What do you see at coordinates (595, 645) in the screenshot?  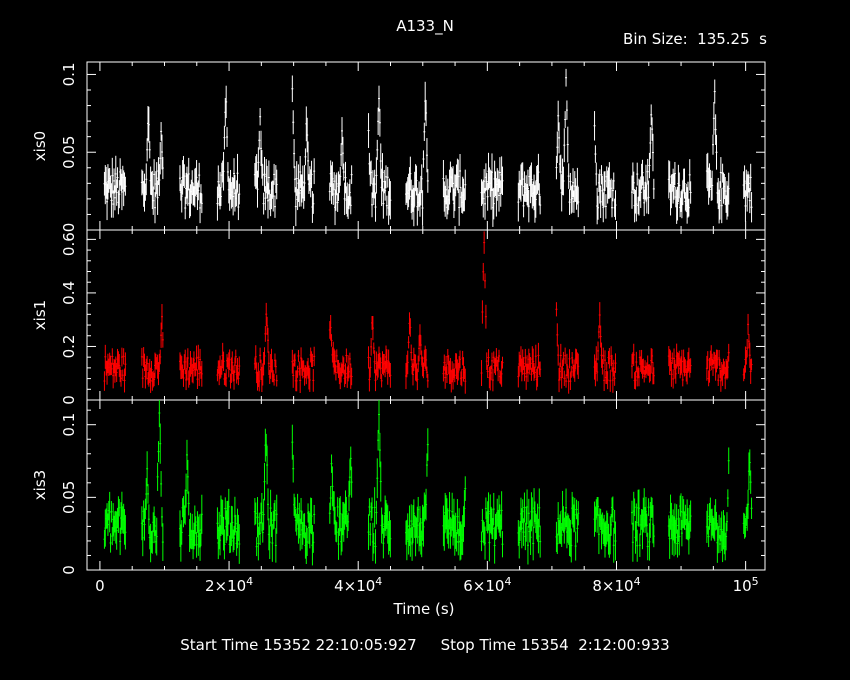 I see `stop-time-value: 15354 2:12:00:933` at bounding box center [595, 645].